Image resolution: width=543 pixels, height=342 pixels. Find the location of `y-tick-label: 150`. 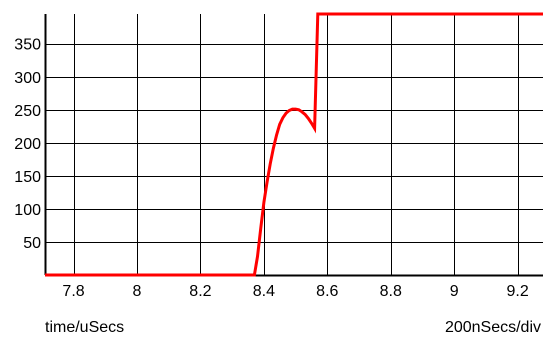

y-tick-label: 150 is located at coordinates (27, 177).